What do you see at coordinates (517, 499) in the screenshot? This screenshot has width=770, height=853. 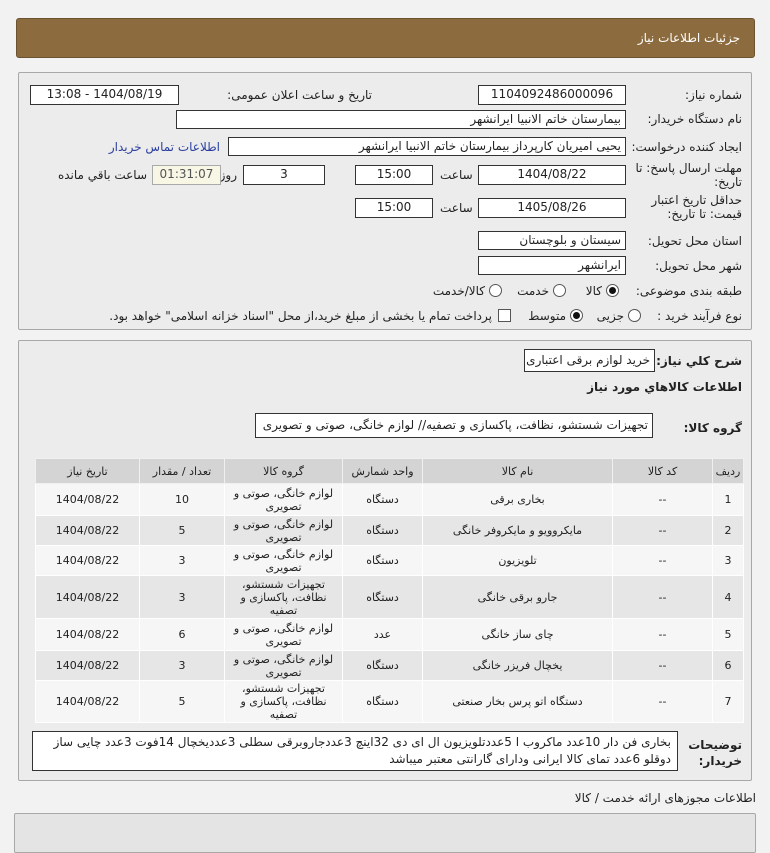 I see `item-name-cell: بخاری برقی` at bounding box center [517, 499].